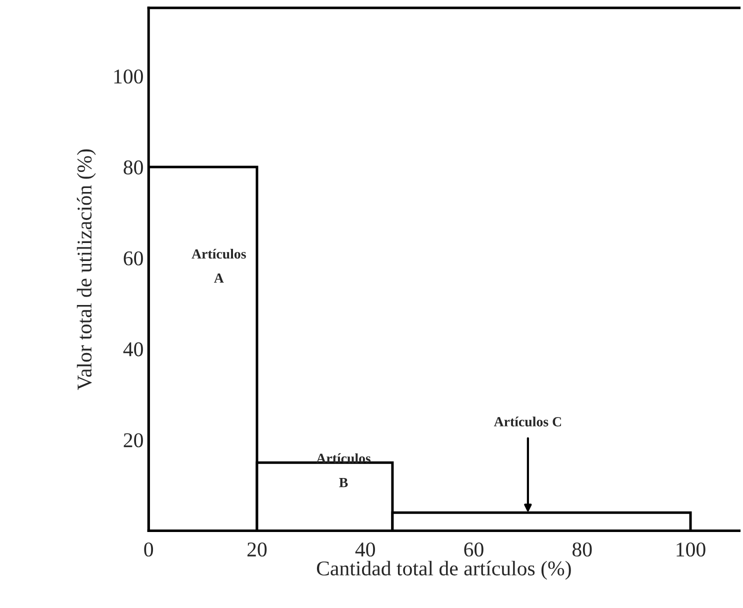 This screenshot has width=743, height=608. Describe the element at coordinates (133, 258) in the screenshot. I see `y-tick-label: 60` at that location.